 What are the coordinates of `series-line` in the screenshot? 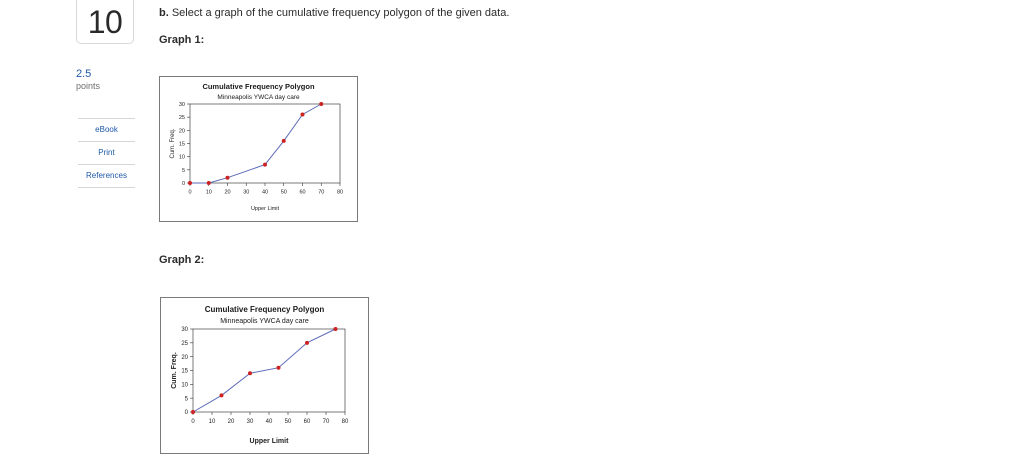 It's located at (264, 370).